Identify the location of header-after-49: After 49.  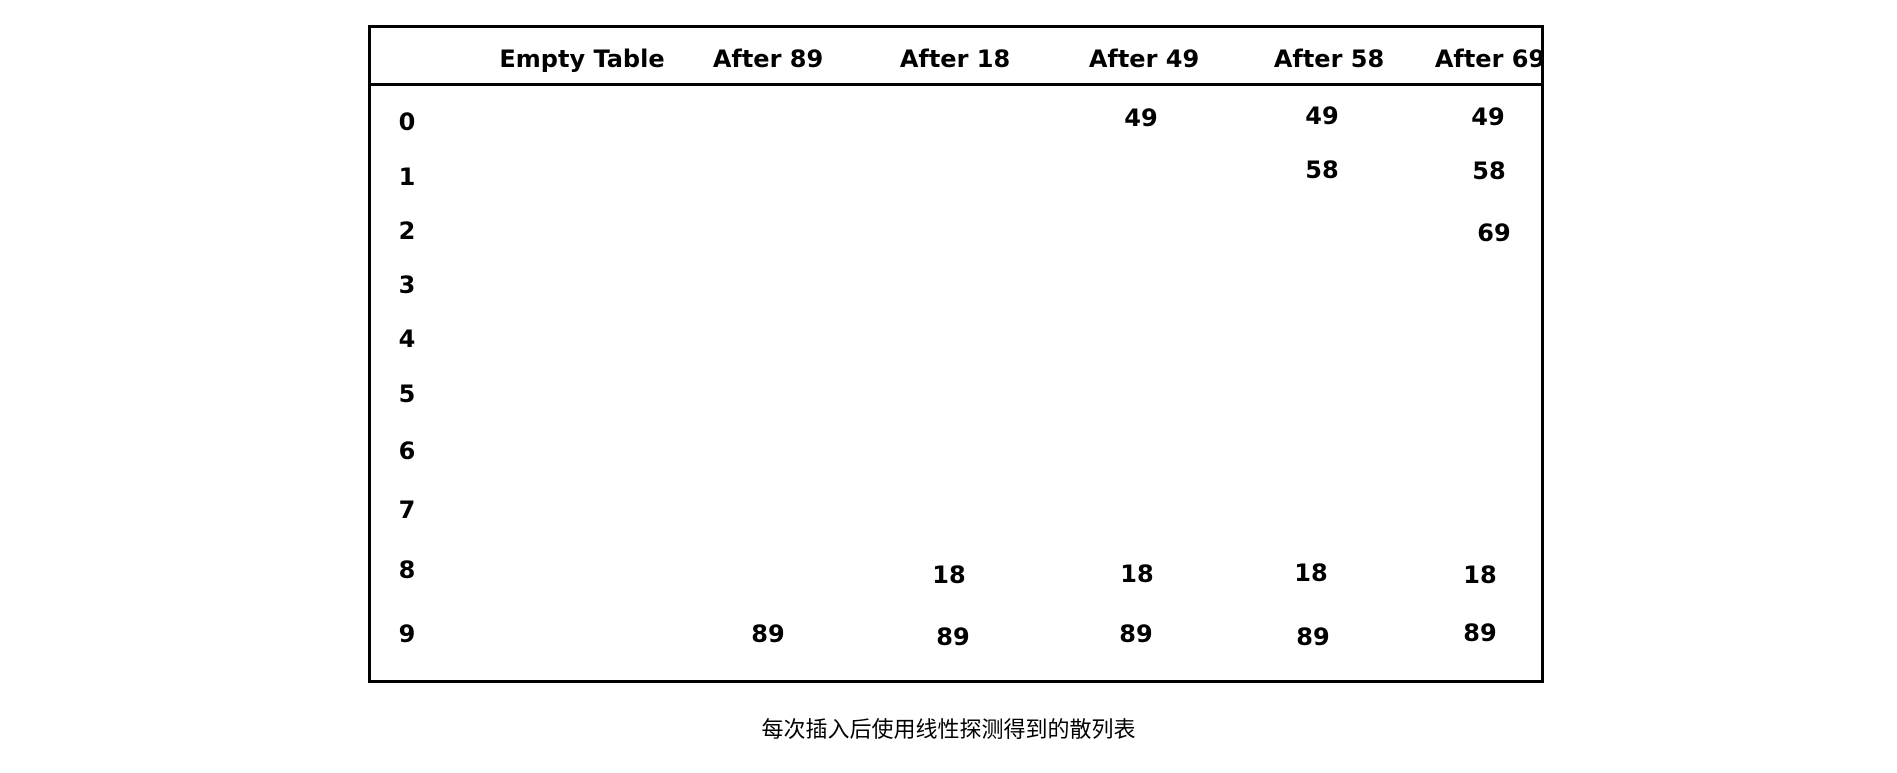
(1144, 59).